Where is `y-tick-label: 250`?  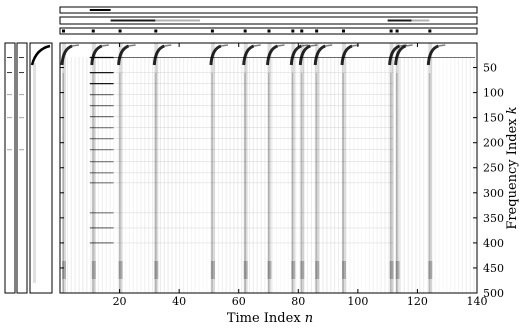 y-tick-label: 250 is located at coordinates (493, 168).